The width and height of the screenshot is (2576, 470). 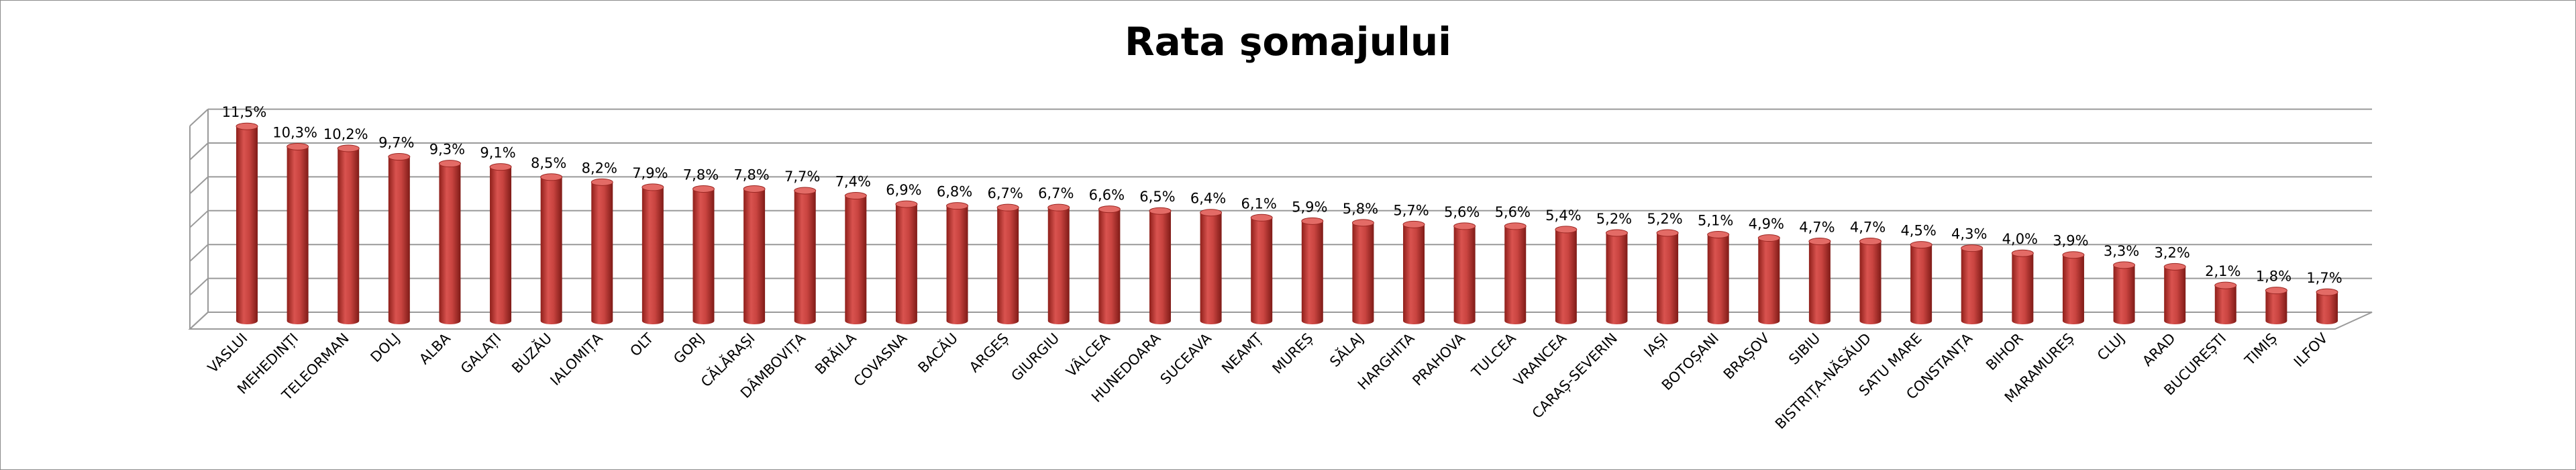 I want to click on category-label: PRAHOVA, so click(x=1438, y=359).